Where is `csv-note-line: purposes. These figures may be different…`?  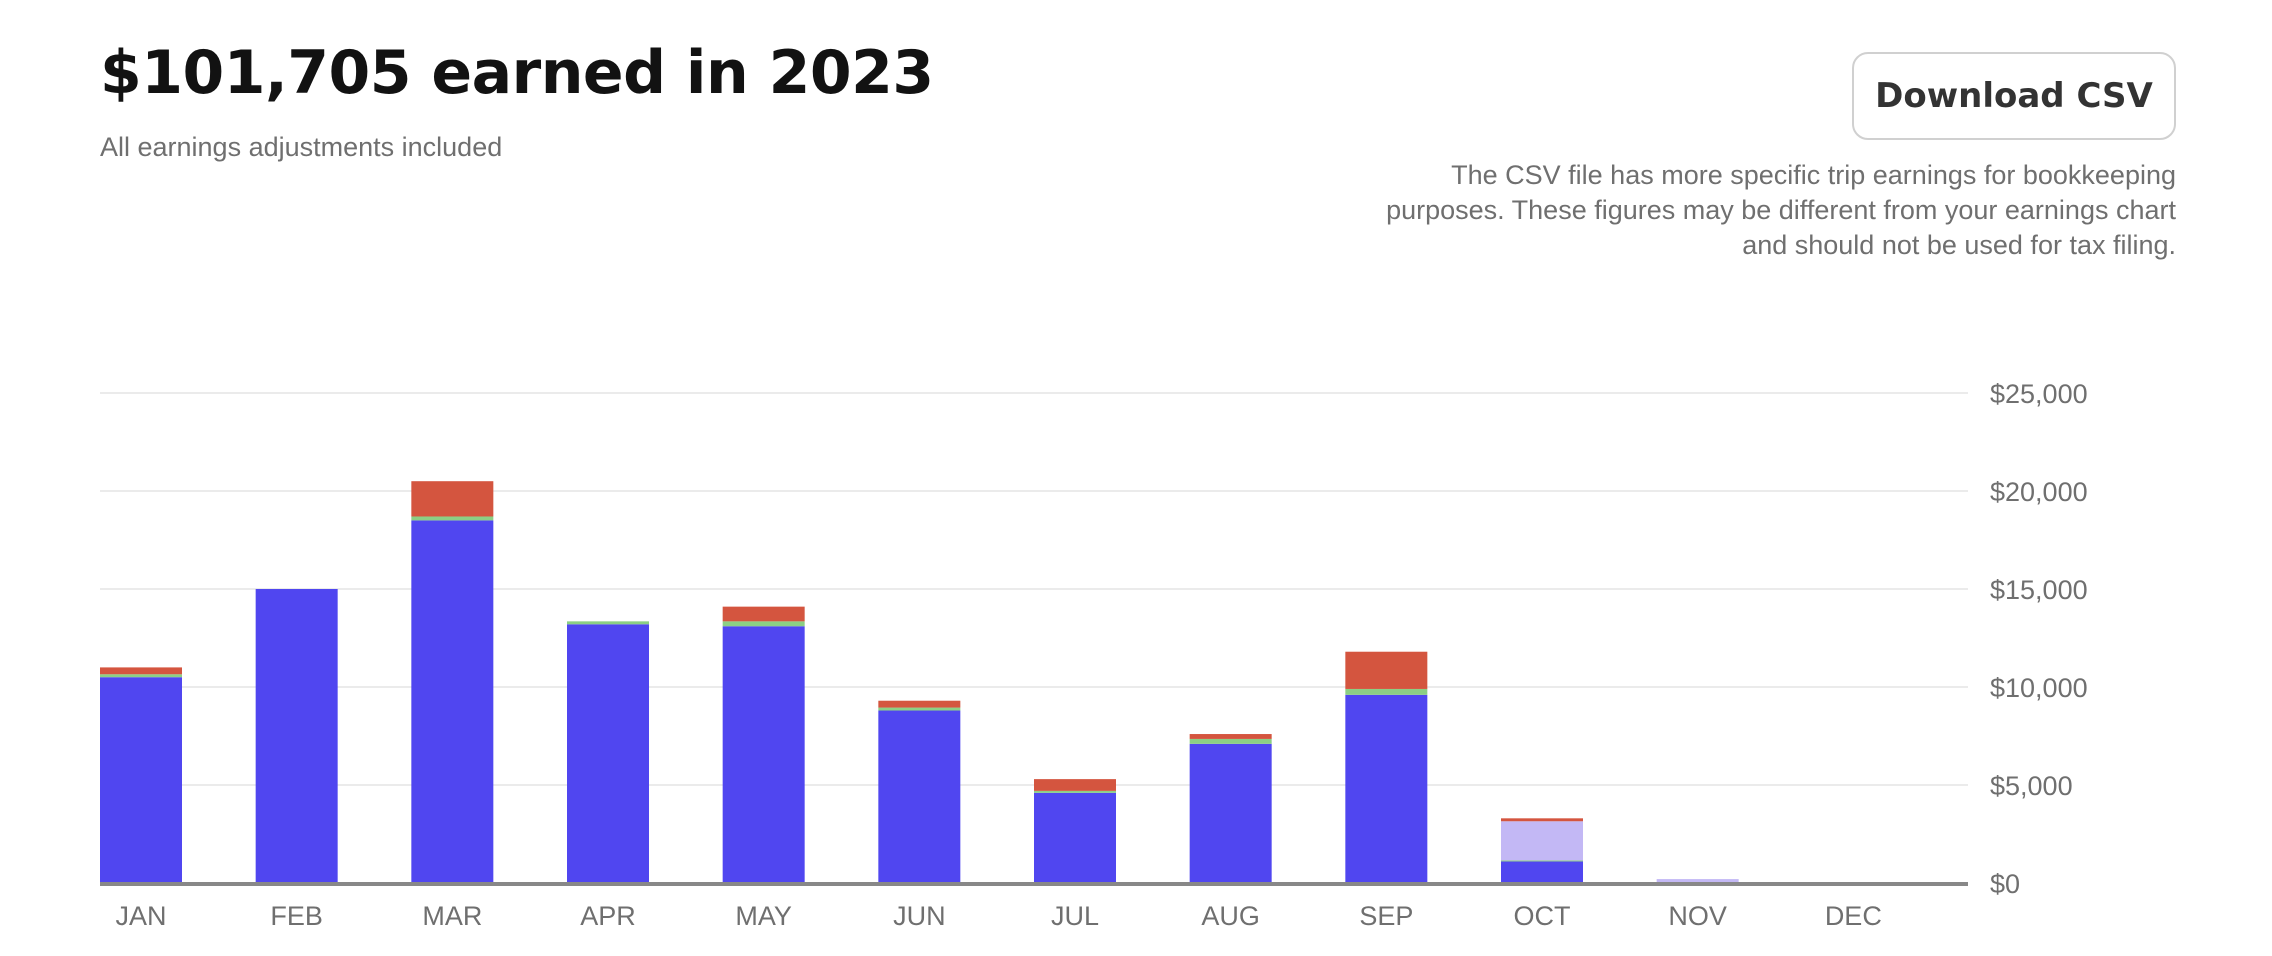 csv-note-line: purposes. These figures may be different… is located at coordinates (1781, 210).